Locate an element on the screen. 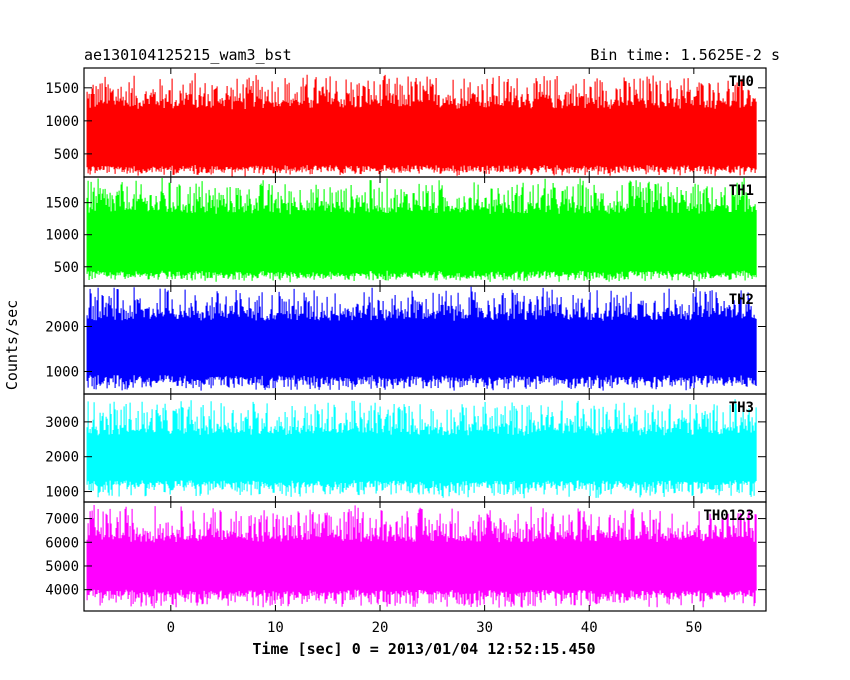 The image size is (850, 680). panel-label: TH3 is located at coordinates (741, 408).